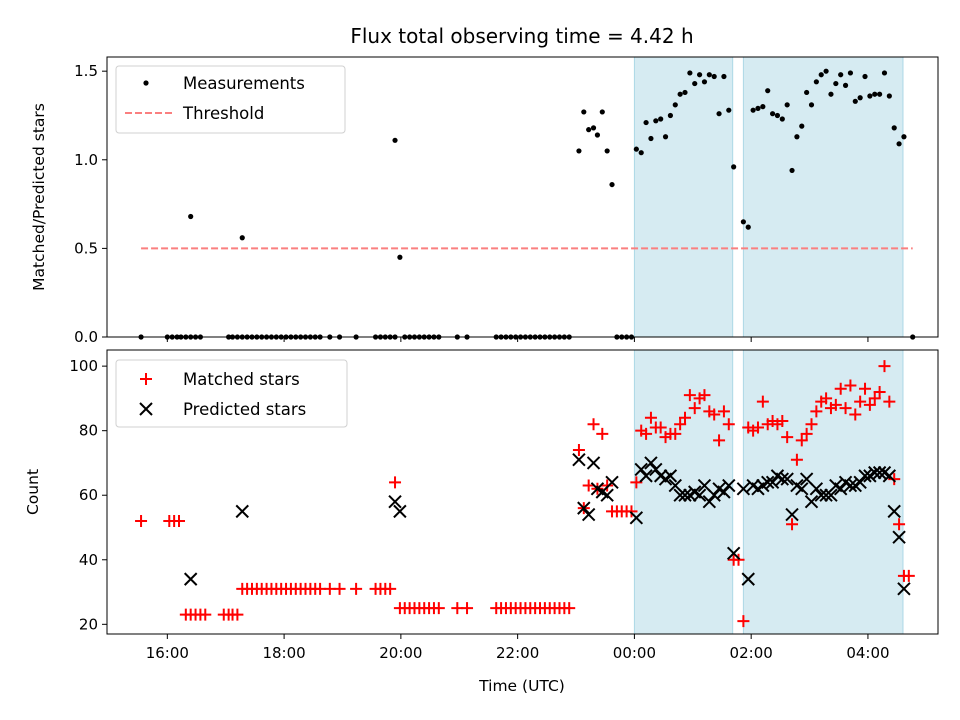 This screenshot has width=960, height=720. Describe the element at coordinates (517, 653) in the screenshot. I see `x-tick-label: 22:00` at that location.